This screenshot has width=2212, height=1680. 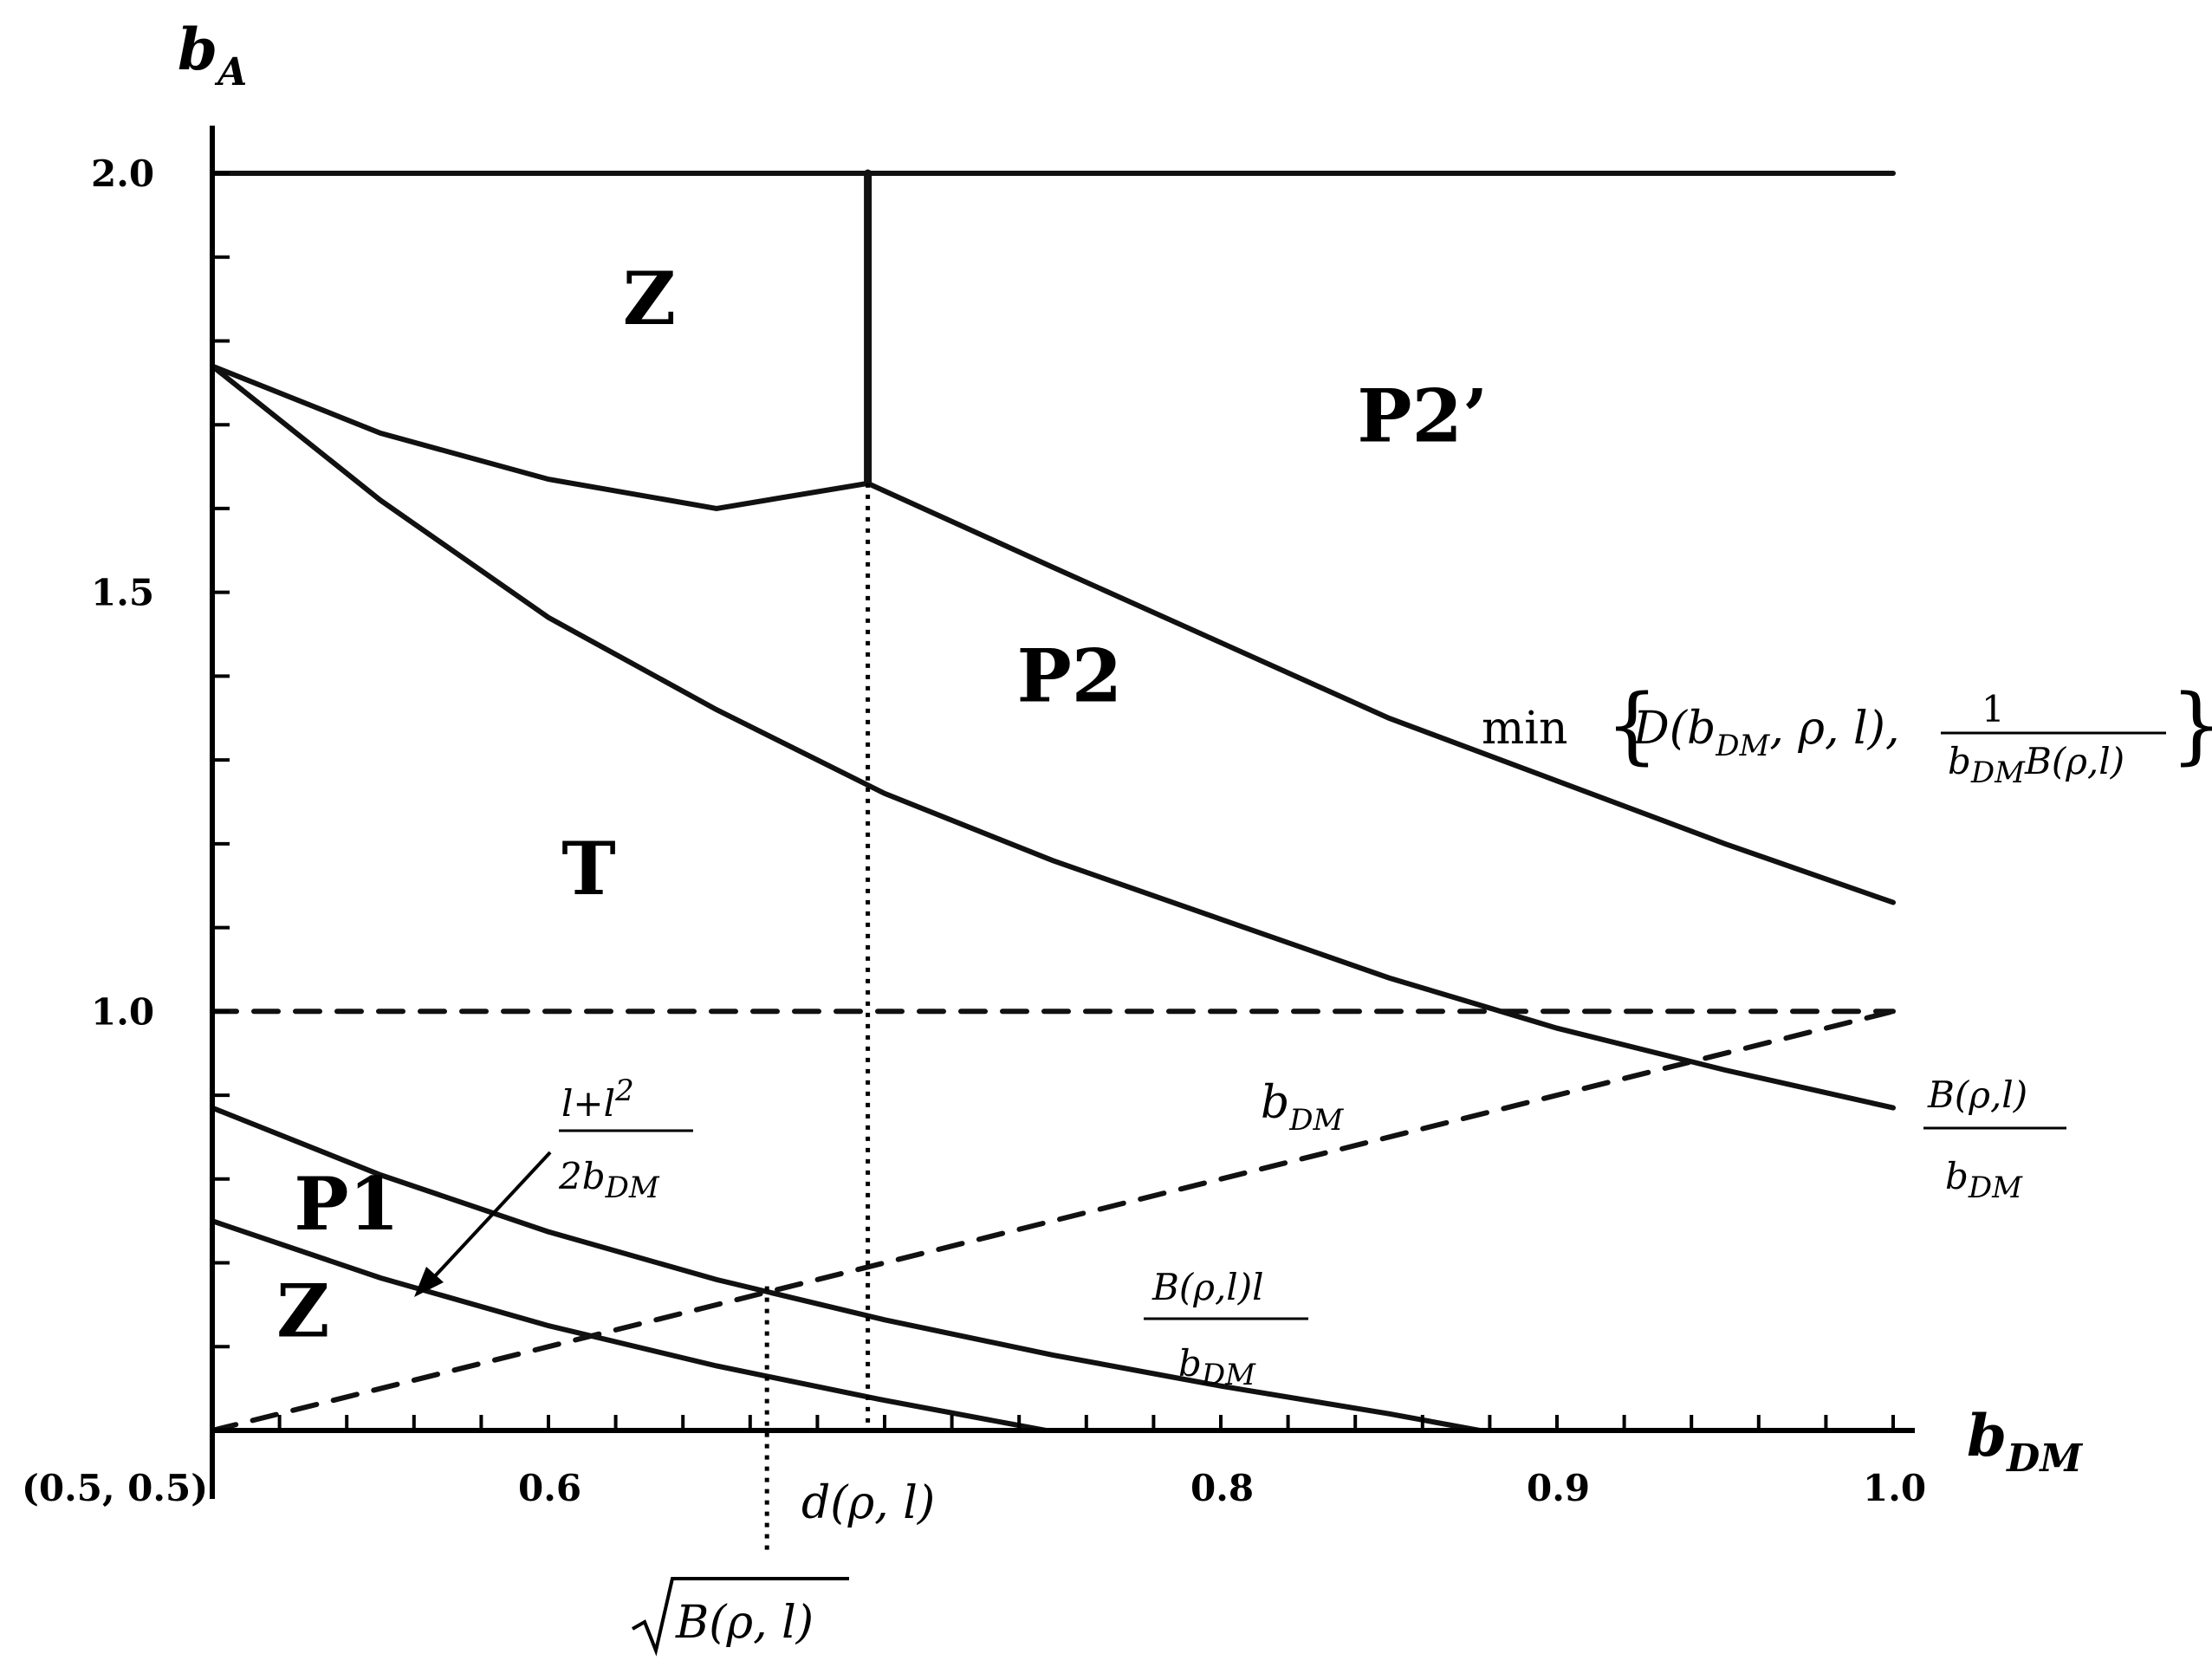 I want to click on annotation-arrow, so click(x=483, y=1224).